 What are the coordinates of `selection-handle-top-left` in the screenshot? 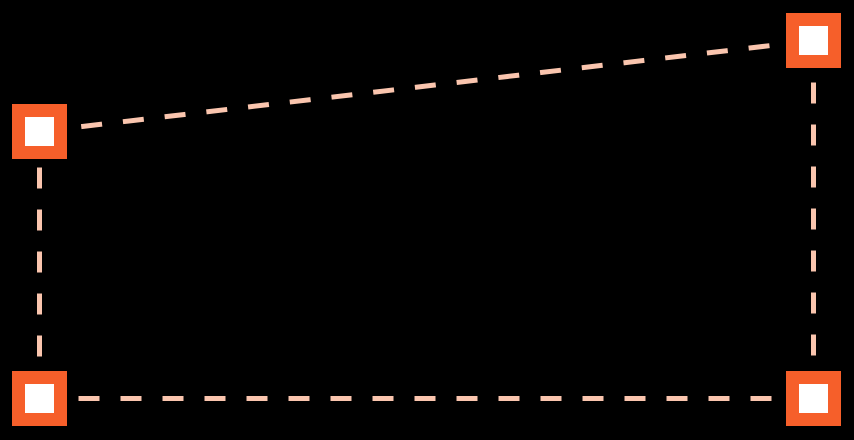 It's located at (39, 131).